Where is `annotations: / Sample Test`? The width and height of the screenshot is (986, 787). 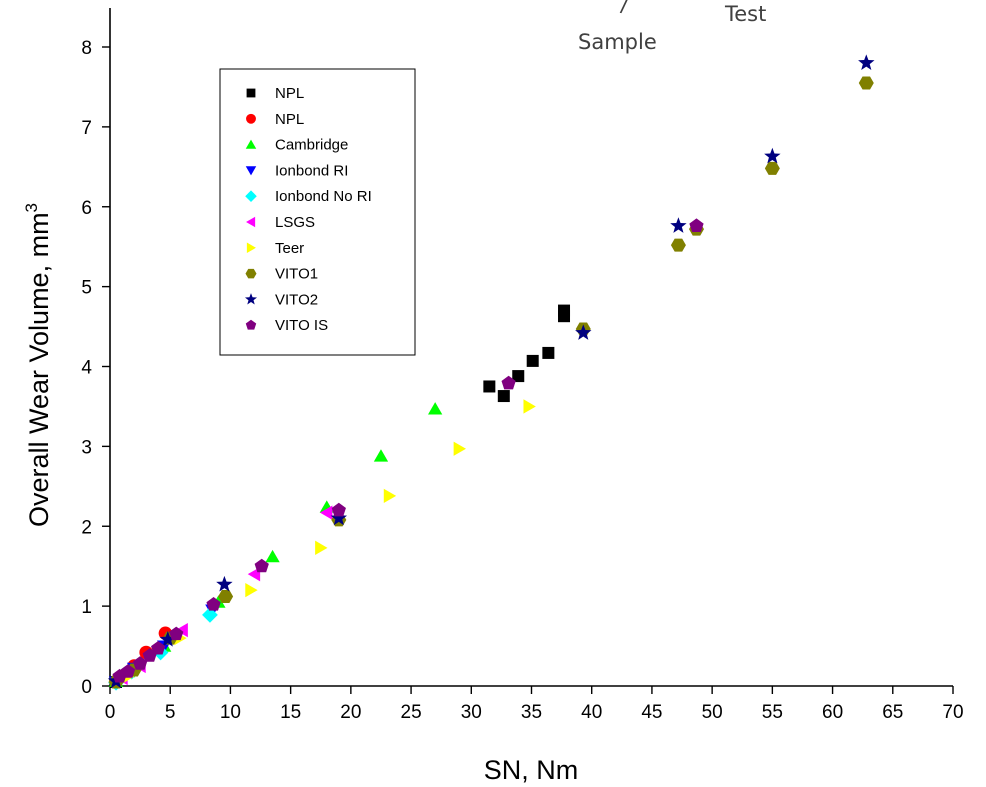 annotations: / Sample Test is located at coordinates (672, 27).